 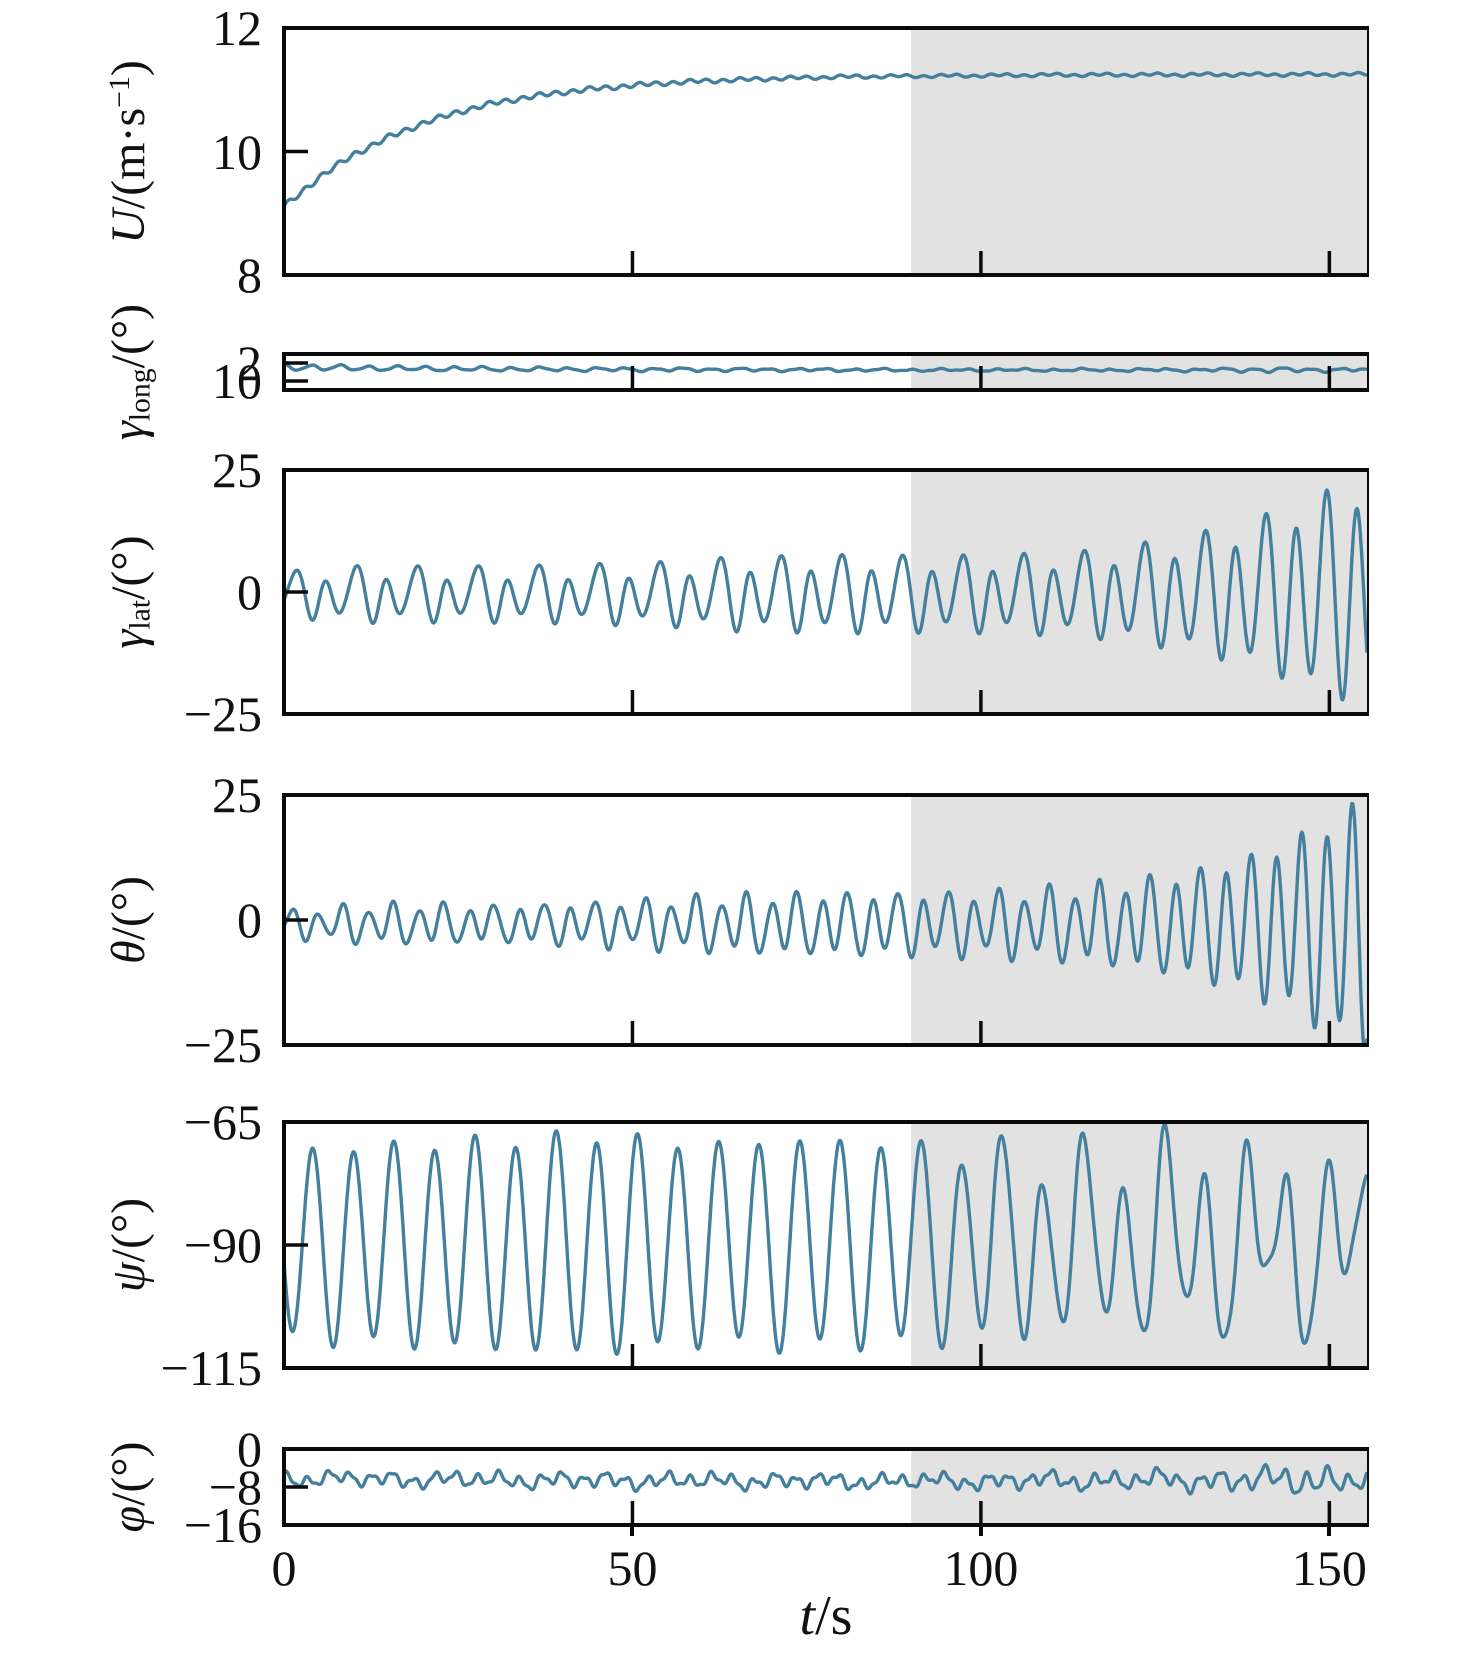 I want to click on panel-svg-psi, so click(x=825, y=1245).